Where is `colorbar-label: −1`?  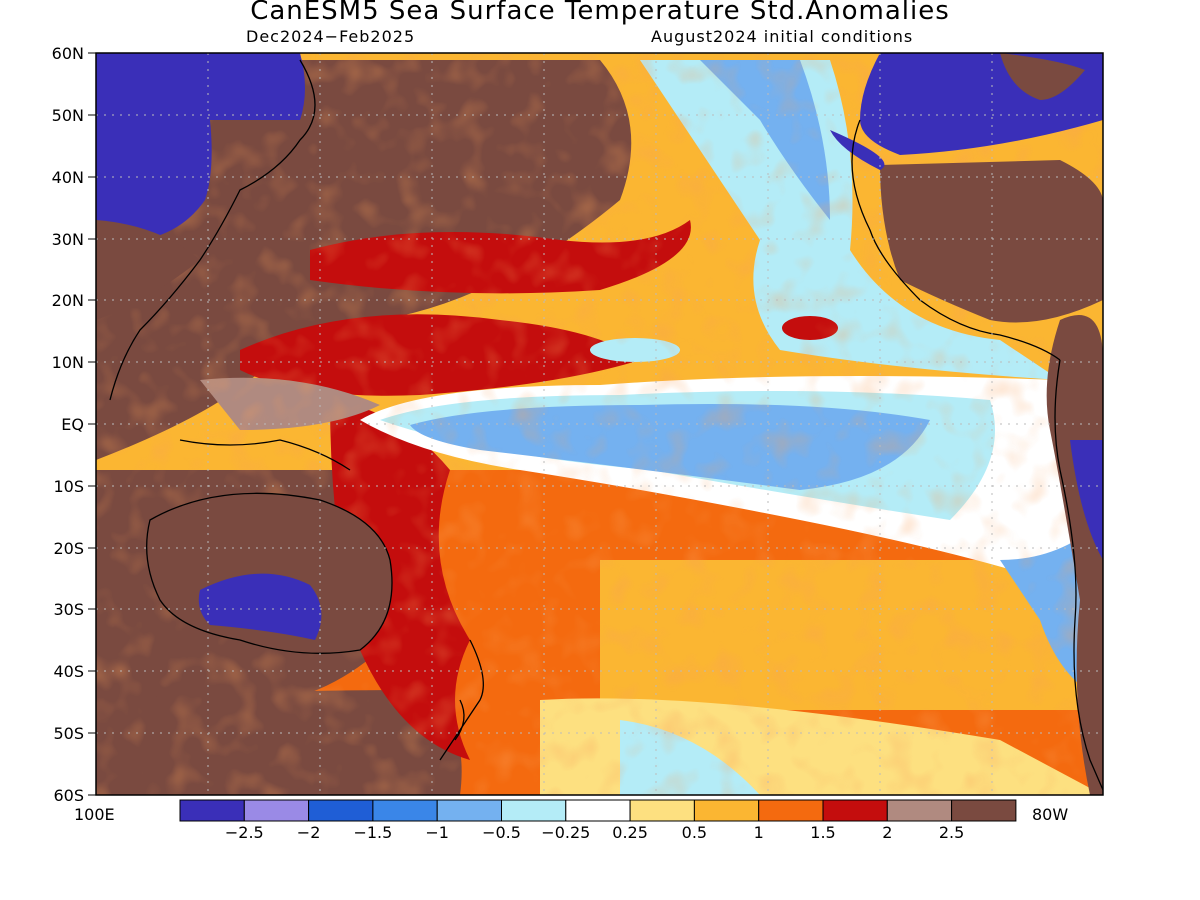
colorbar-label: −1 is located at coordinates (437, 832).